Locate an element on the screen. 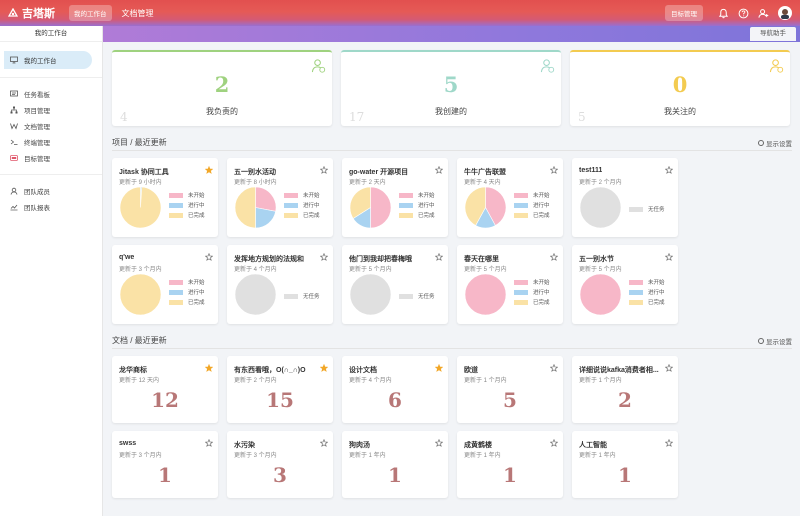 Image resolution: width=800 pixels, height=516 pixels. project-card: 他门到我却把春梅哦 更新于 5 个月内 无任务 is located at coordinates (395, 284).